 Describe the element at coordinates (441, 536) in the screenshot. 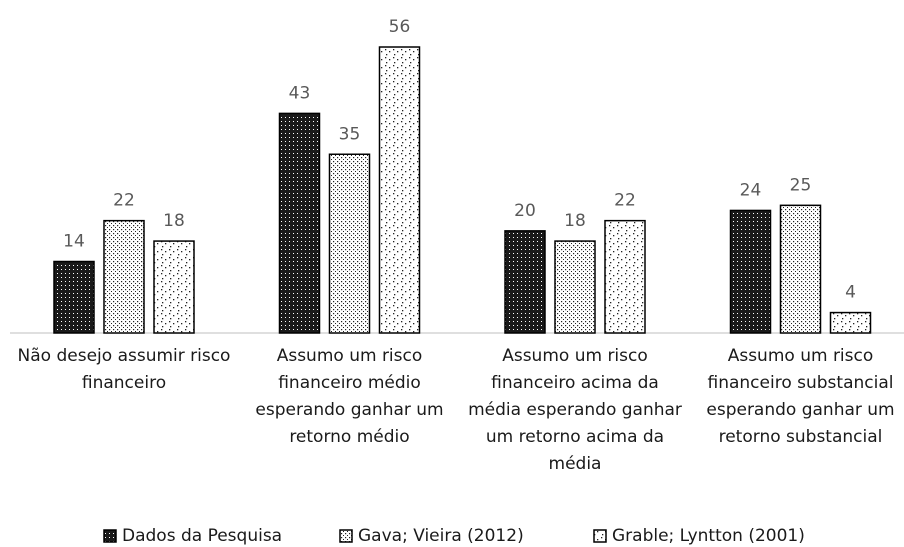

I see `legend-label: Gava; Vieira (2012)` at that location.